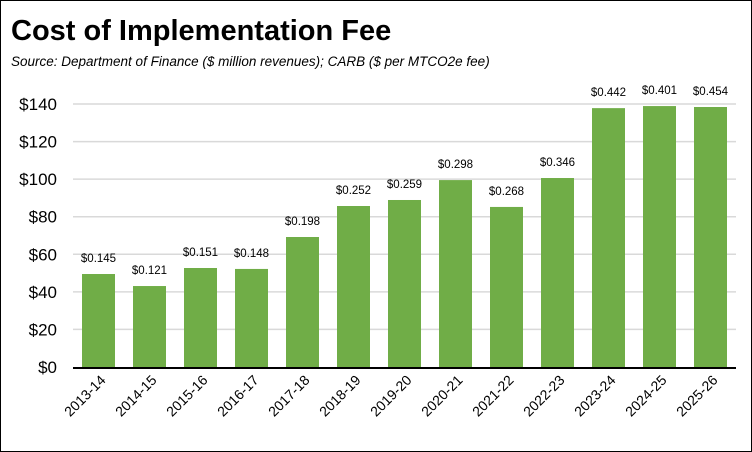 Image resolution: width=752 pixels, height=452 pixels. Describe the element at coordinates (43, 217) in the screenshot. I see `y-tick-label: $80` at that location.